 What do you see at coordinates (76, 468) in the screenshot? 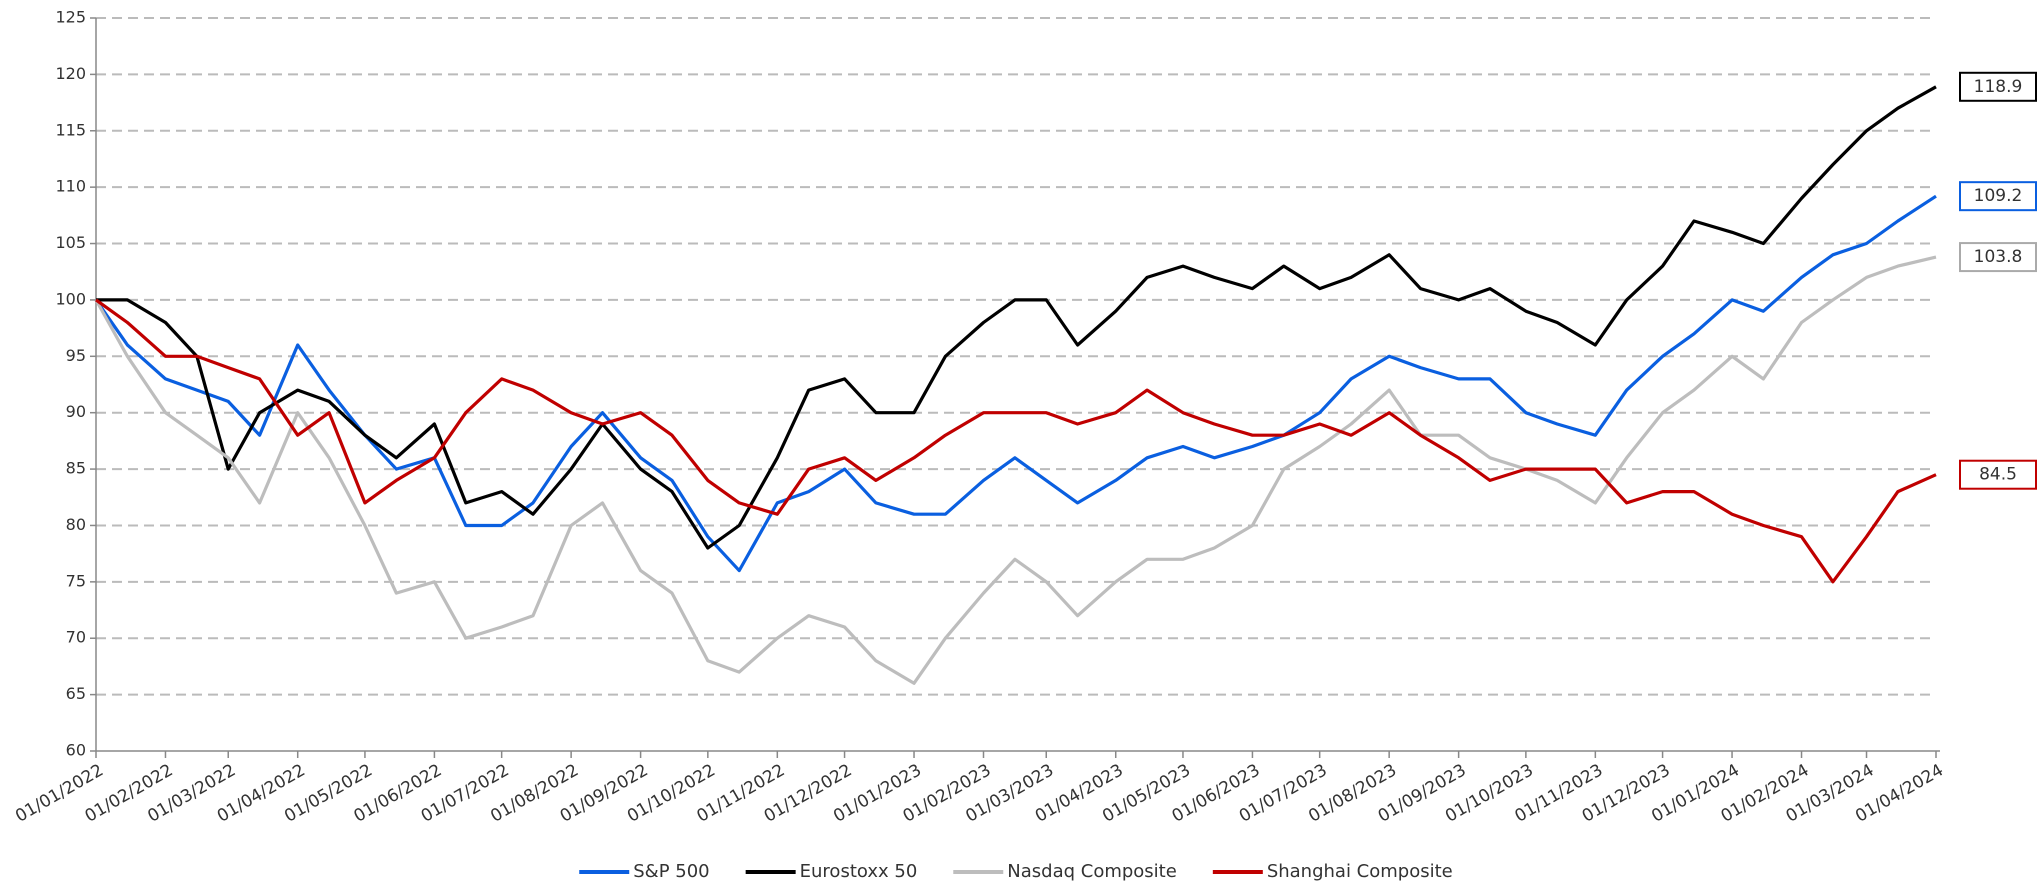
I see `y-tick-label: 85` at bounding box center [76, 468].